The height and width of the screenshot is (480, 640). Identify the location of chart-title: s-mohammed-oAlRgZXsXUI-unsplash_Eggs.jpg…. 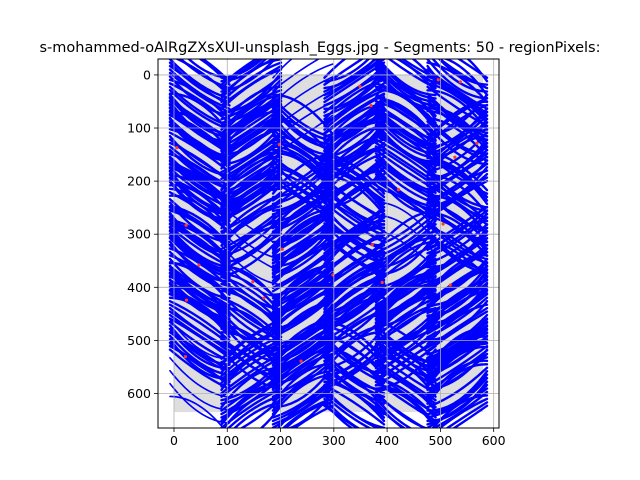
(319, 48).